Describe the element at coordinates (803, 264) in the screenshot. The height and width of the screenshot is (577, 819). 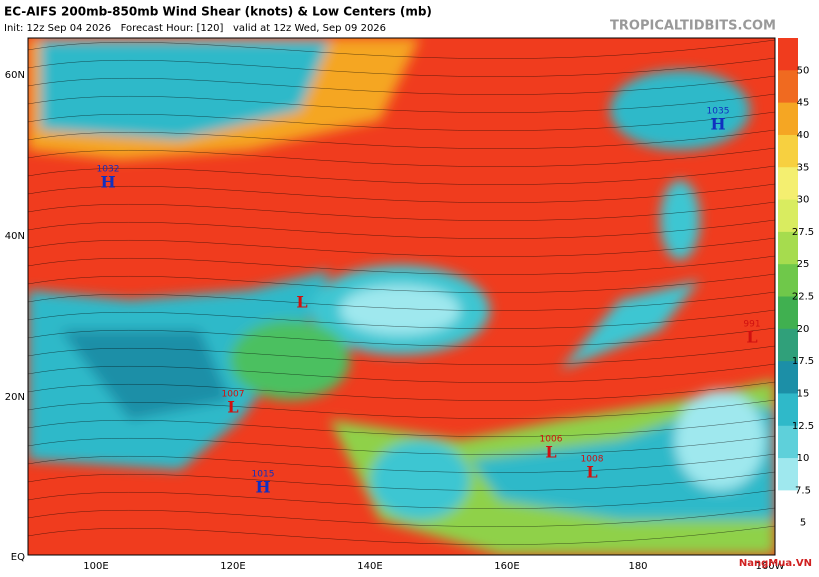
I see `colorbar-label: 25` at that location.